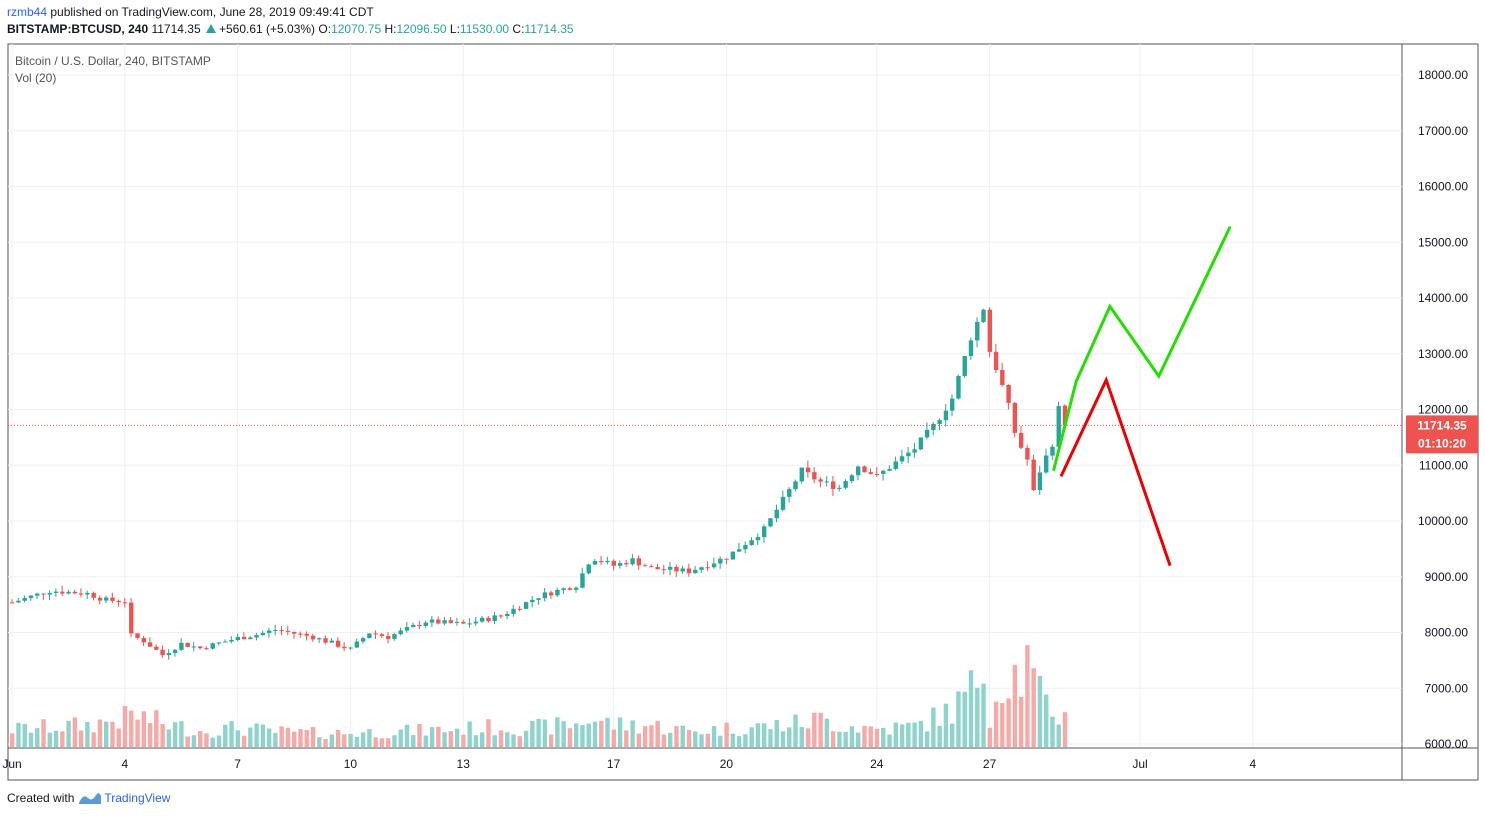  I want to click on tradingview-brand: TradingView, so click(137, 798).